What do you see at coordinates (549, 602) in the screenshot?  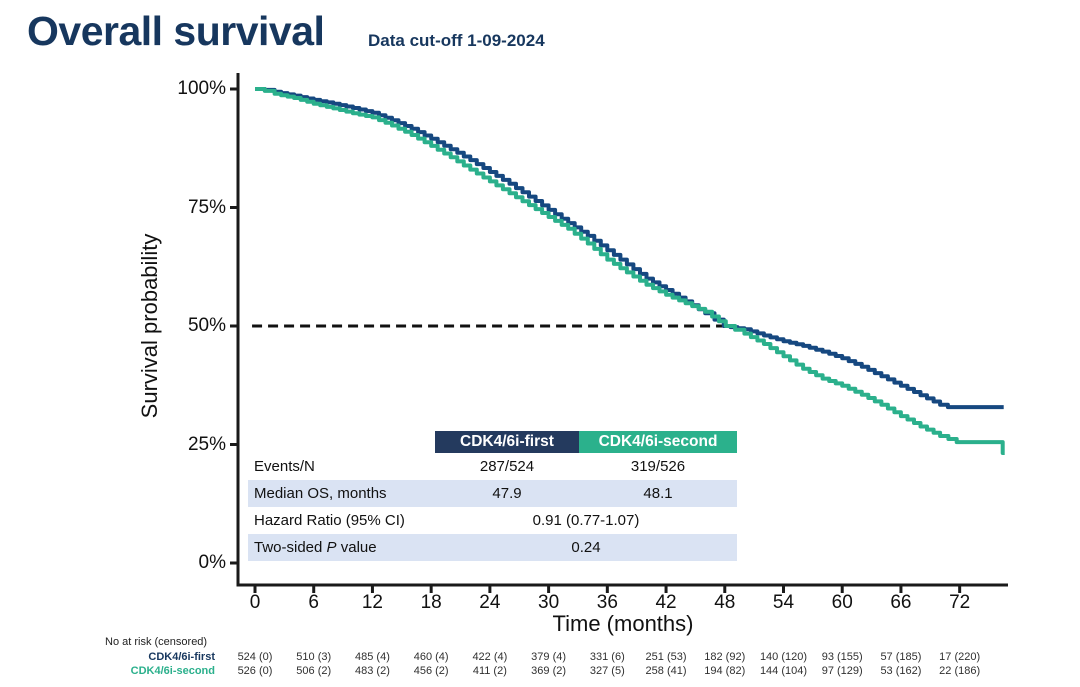 I see `x-tick-label: 30` at bounding box center [549, 602].